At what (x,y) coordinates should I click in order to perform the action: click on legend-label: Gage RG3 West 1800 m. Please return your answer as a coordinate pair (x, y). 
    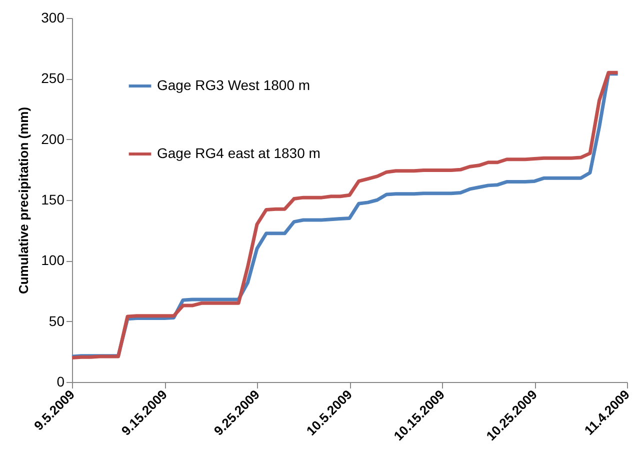
    Looking at the image, I should click on (233, 85).